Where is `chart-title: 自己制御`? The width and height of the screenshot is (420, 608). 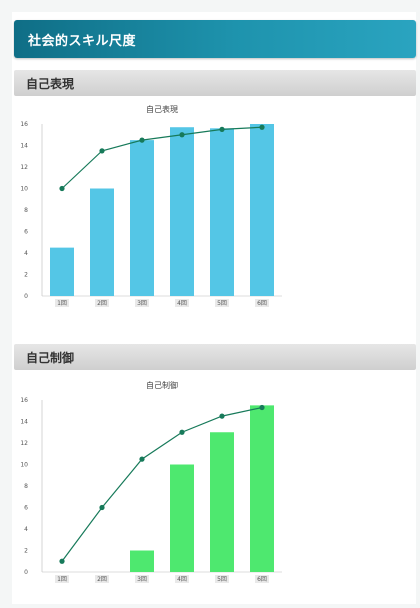
chart-title: 自己制御 is located at coordinates (162, 385).